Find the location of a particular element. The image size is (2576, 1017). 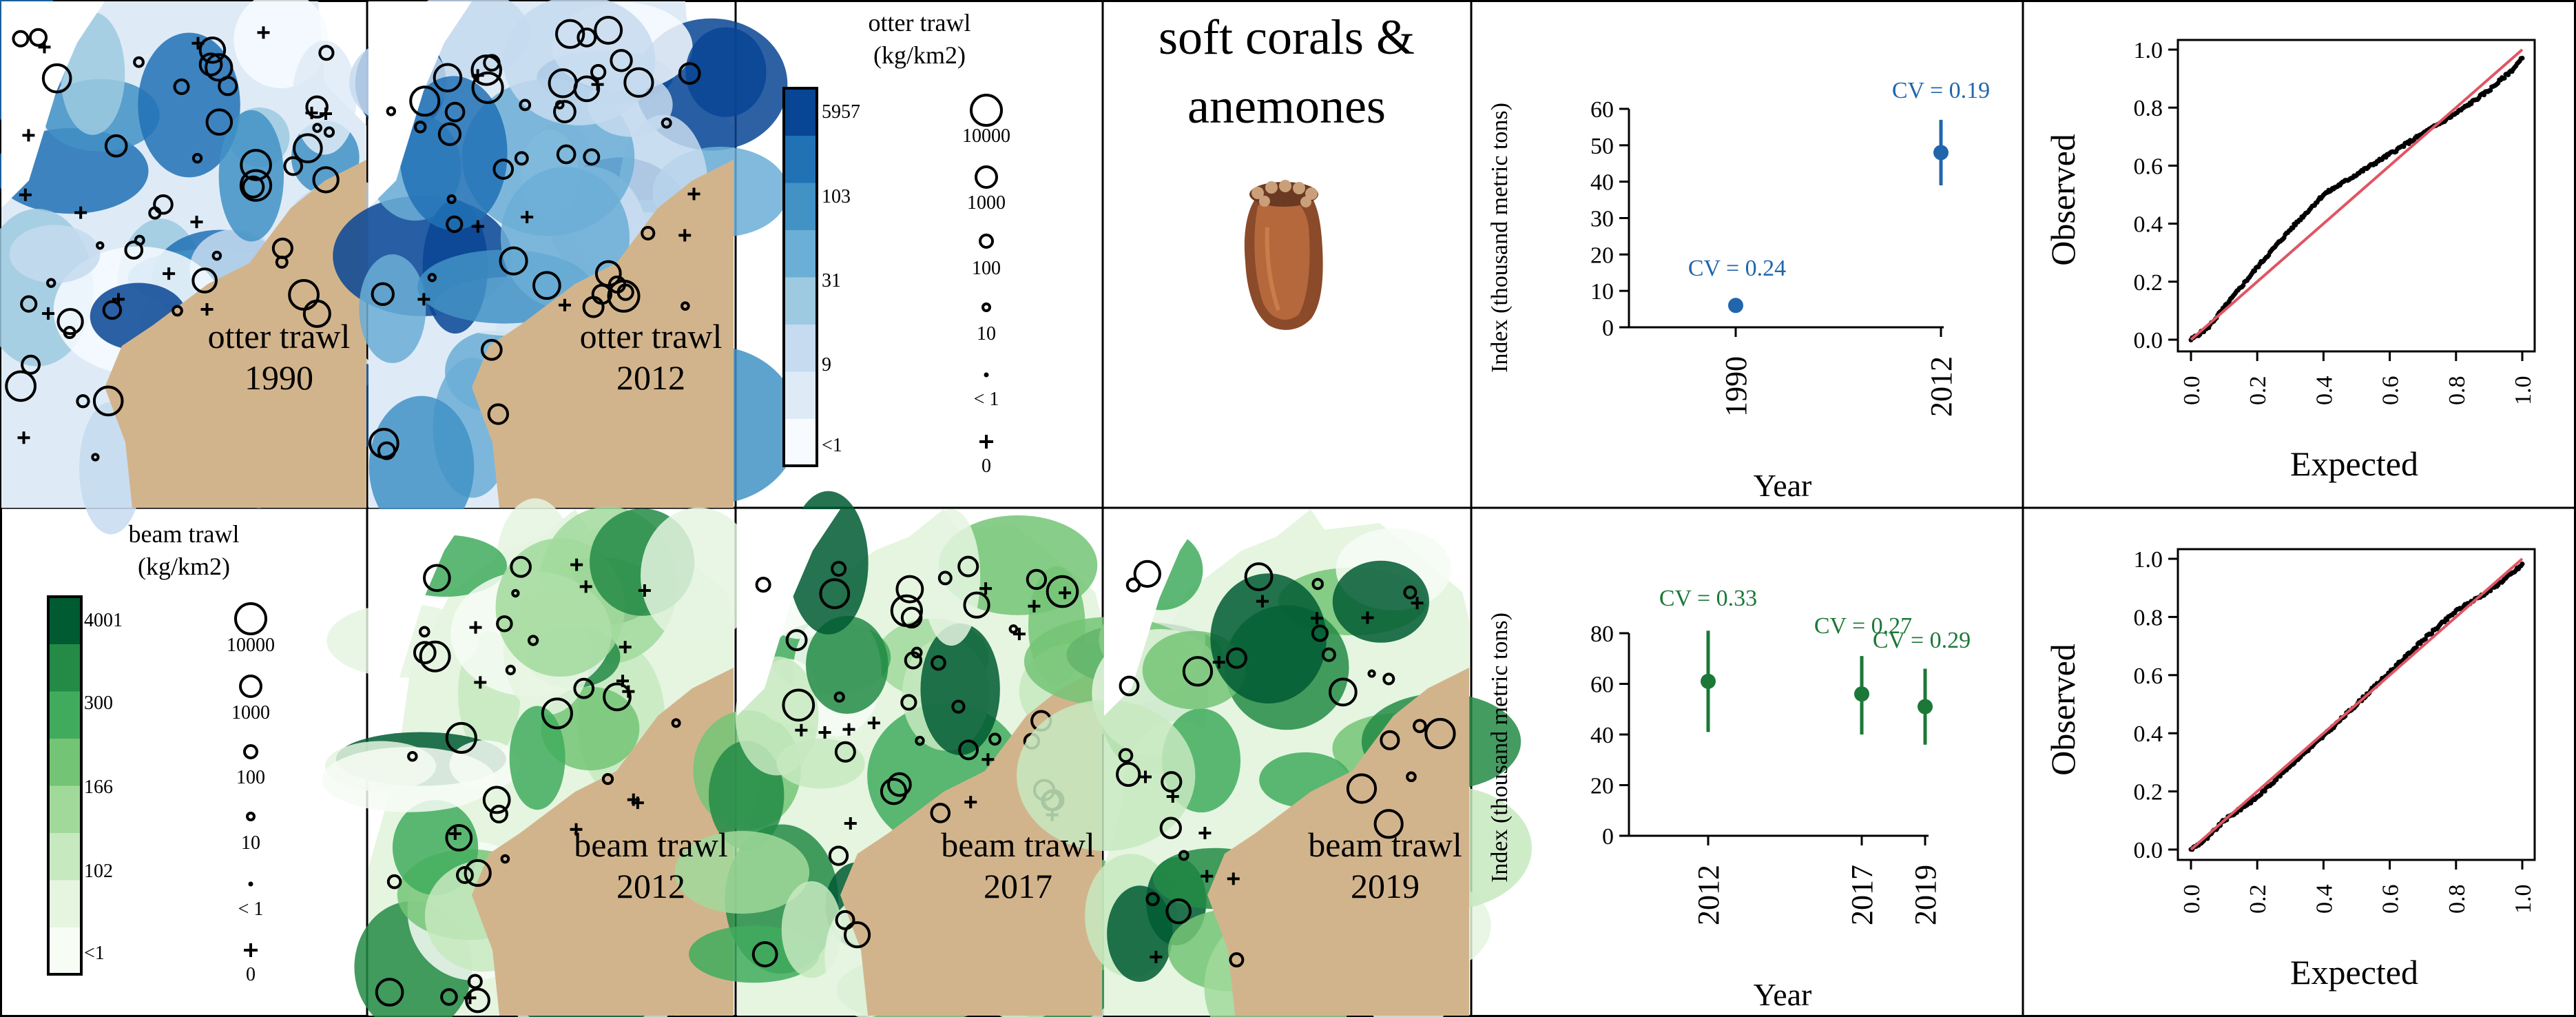

x-tick-label: 0.4 is located at coordinates (2324, 899).